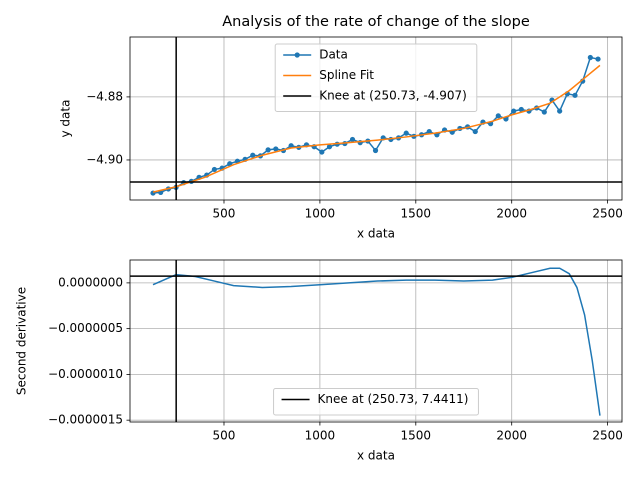 Image resolution: width=640 pixels, height=480 pixels. Describe the element at coordinates (66, 119) in the screenshot. I see `y-axis-label: y data` at that location.